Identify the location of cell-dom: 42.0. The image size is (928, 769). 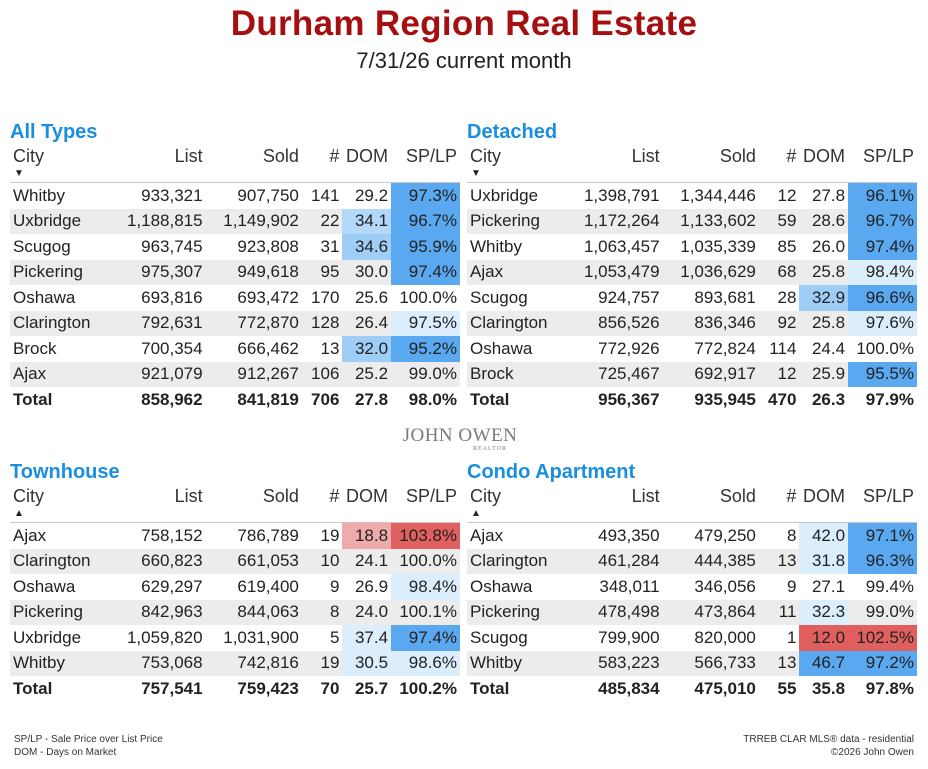
(824, 535).